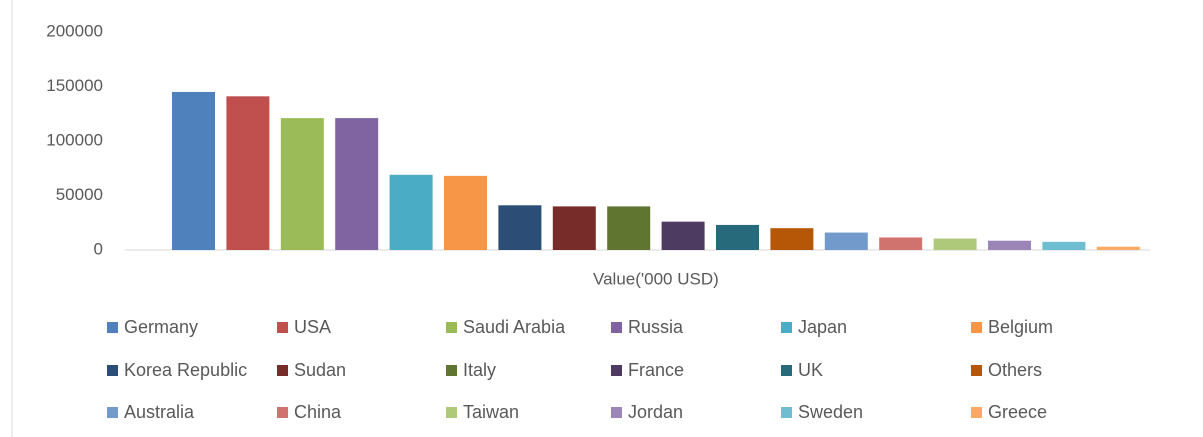 This screenshot has height=437, width=1203. I want to click on legend-label: UK, so click(810, 370).